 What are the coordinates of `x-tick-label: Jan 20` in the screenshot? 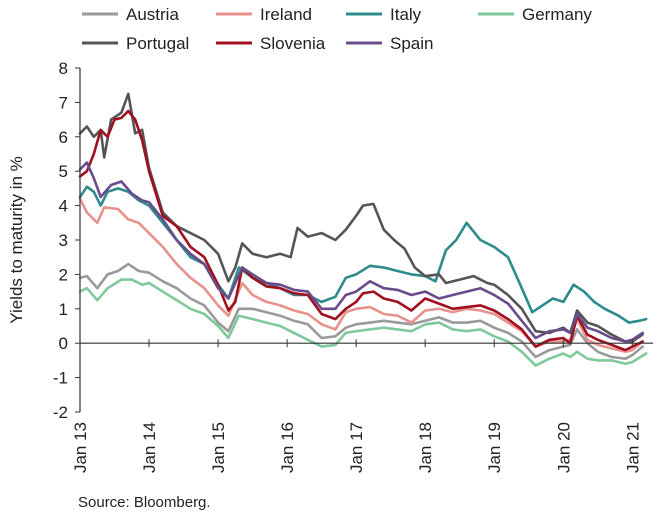 It's located at (563, 447).